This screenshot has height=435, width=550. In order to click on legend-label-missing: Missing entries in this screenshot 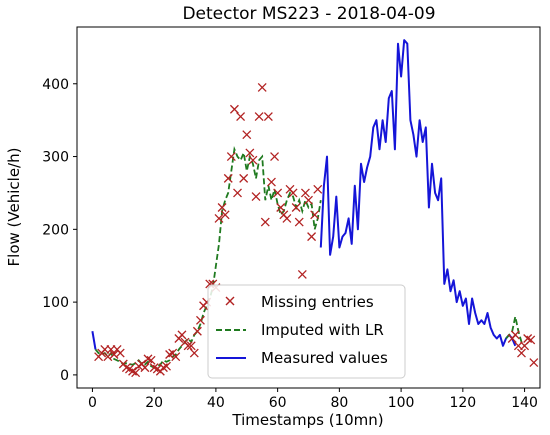, I will do `click(317, 302)`.